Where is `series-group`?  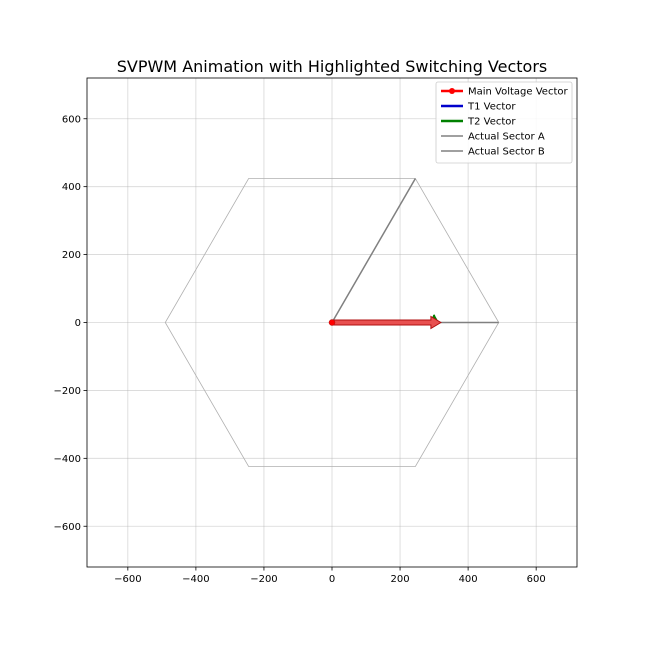 series-group is located at coordinates (413, 254).